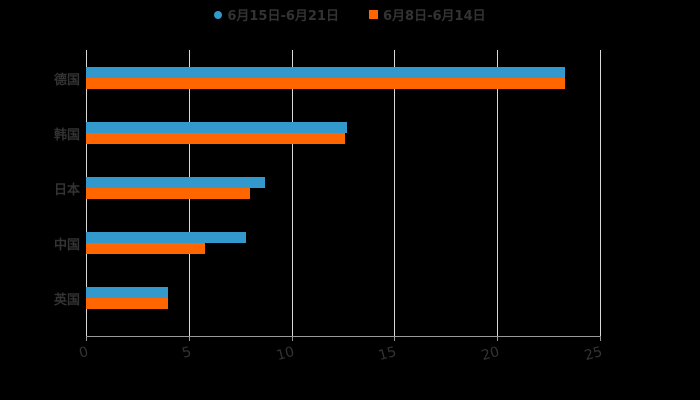 Image resolution: width=700 pixels, height=400 pixels. What do you see at coordinates (434, 16) in the screenshot?
I see `legend-label: 6月8日-6月14日` at bounding box center [434, 16].